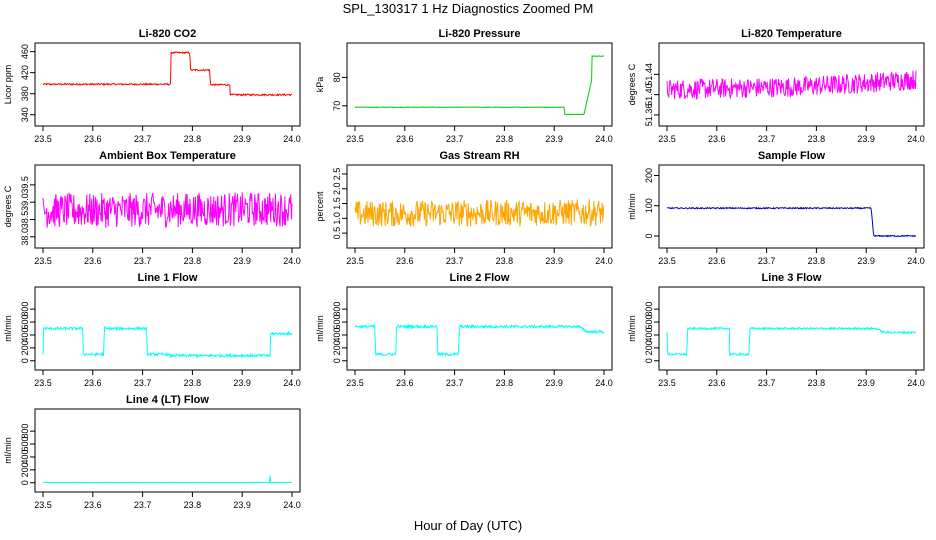  Describe the element at coordinates (25, 93) in the screenshot. I see `y-tick-label: 380` at that location.